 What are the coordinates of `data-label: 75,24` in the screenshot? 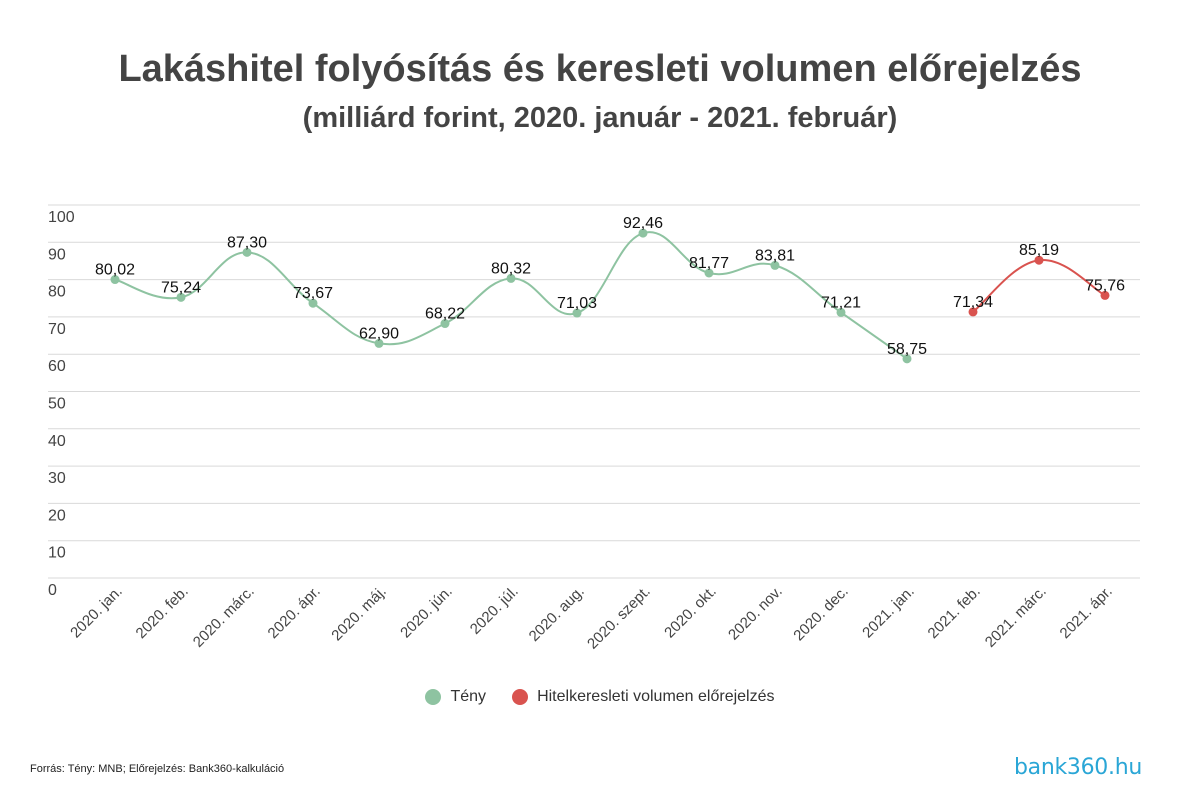 It's located at (181, 287).